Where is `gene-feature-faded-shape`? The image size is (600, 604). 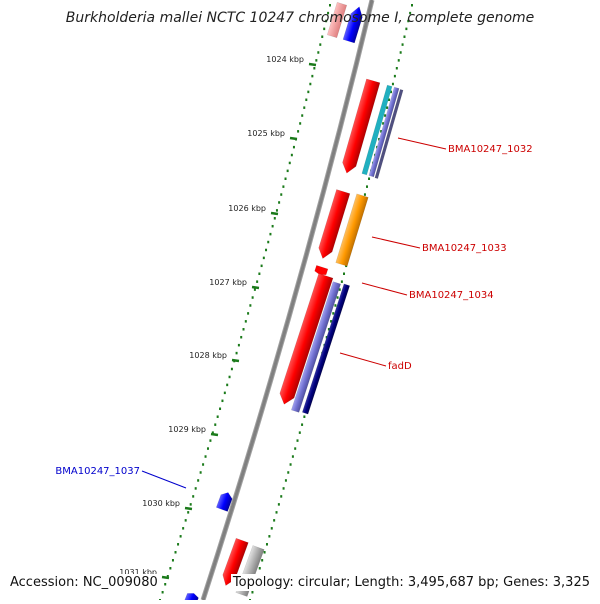
gene-feature-faded-shape is located at coordinates (337, 20).